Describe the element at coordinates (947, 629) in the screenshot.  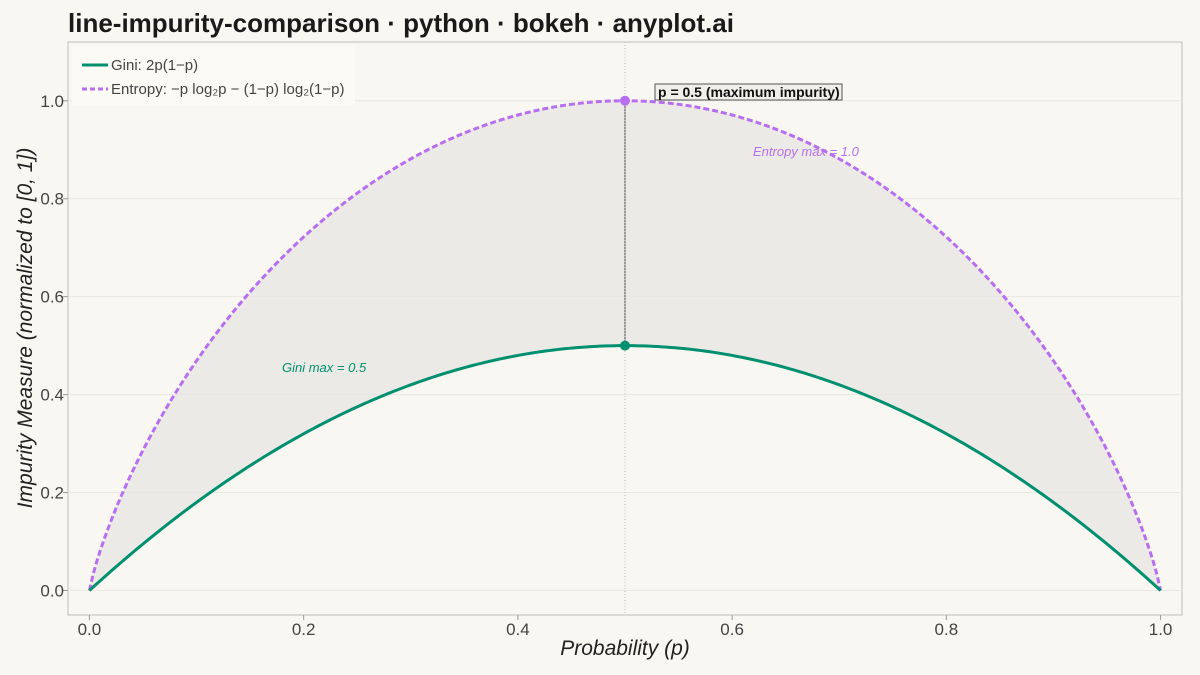
I see `x-tick-label: 0.8` at that location.